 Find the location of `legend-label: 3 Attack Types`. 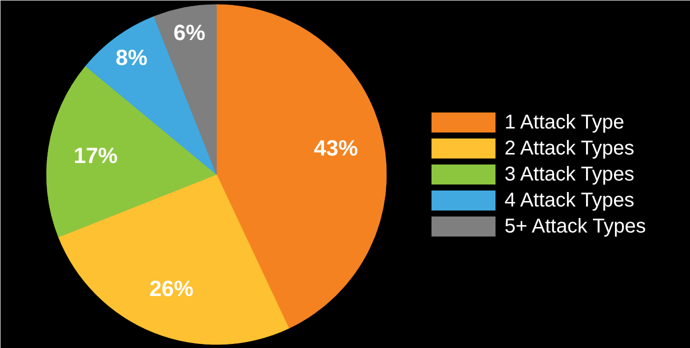

legend-label: 3 Attack Types is located at coordinates (569, 175).